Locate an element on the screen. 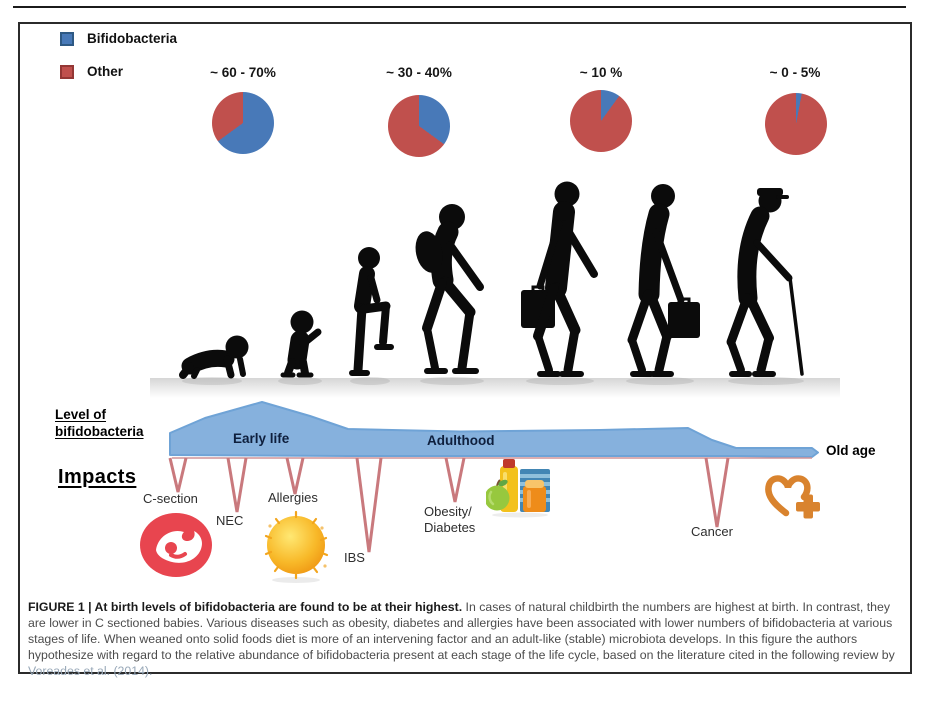 The width and height of the screenshot is (936, 704). impact-label-allergies: Allergies is located at coordinates (293, 497).